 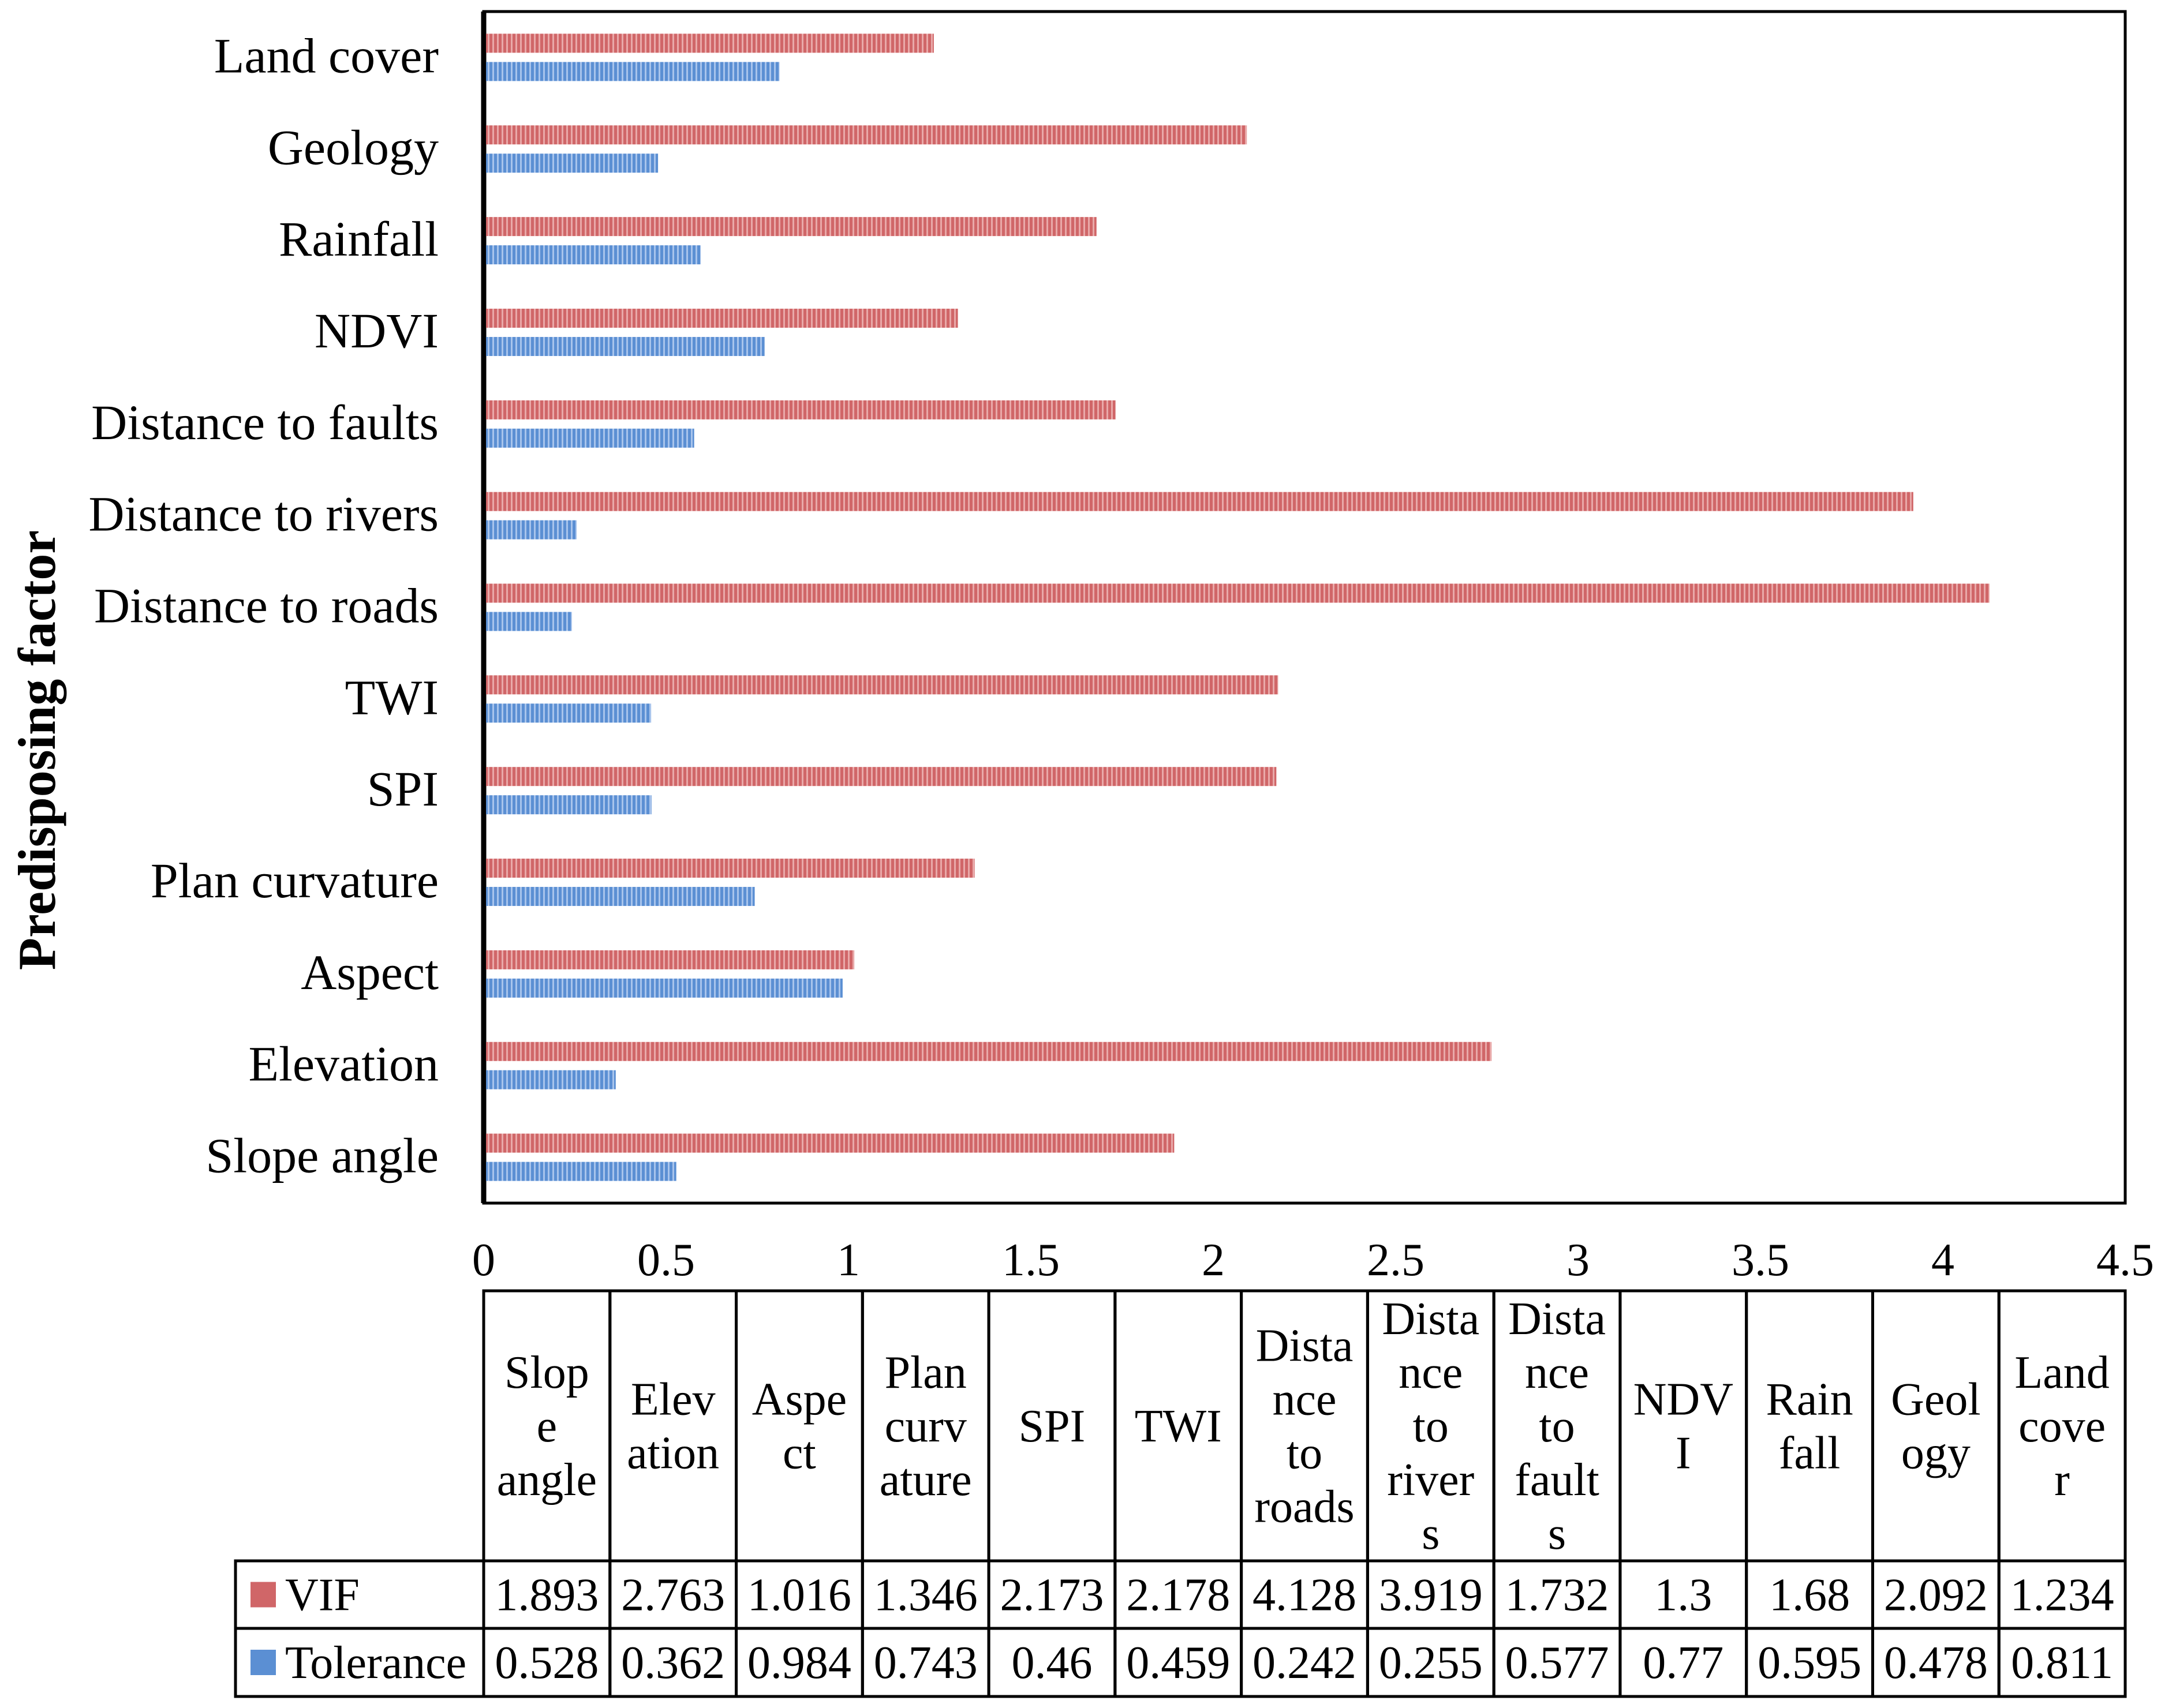 I want to click on table-cell-value: 0.459, so click(x=1178, y=1663).